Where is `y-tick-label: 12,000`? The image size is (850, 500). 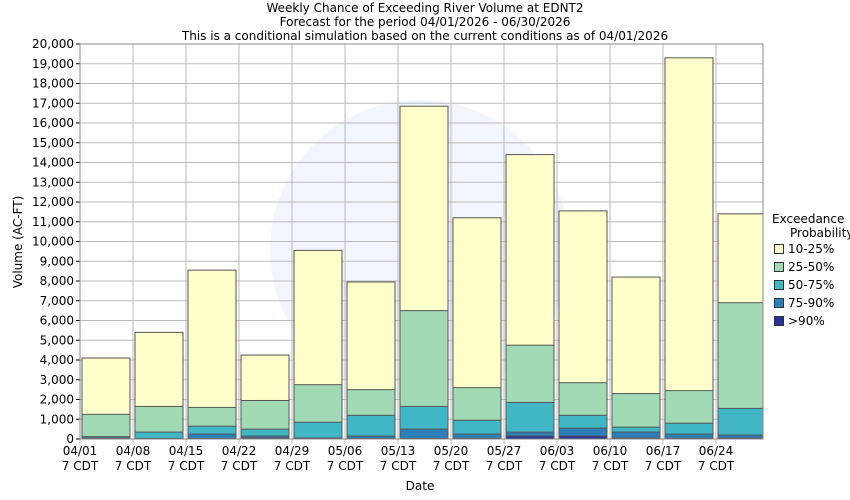
y-tick-label: 12,000 is located at coordinates (53, 202).